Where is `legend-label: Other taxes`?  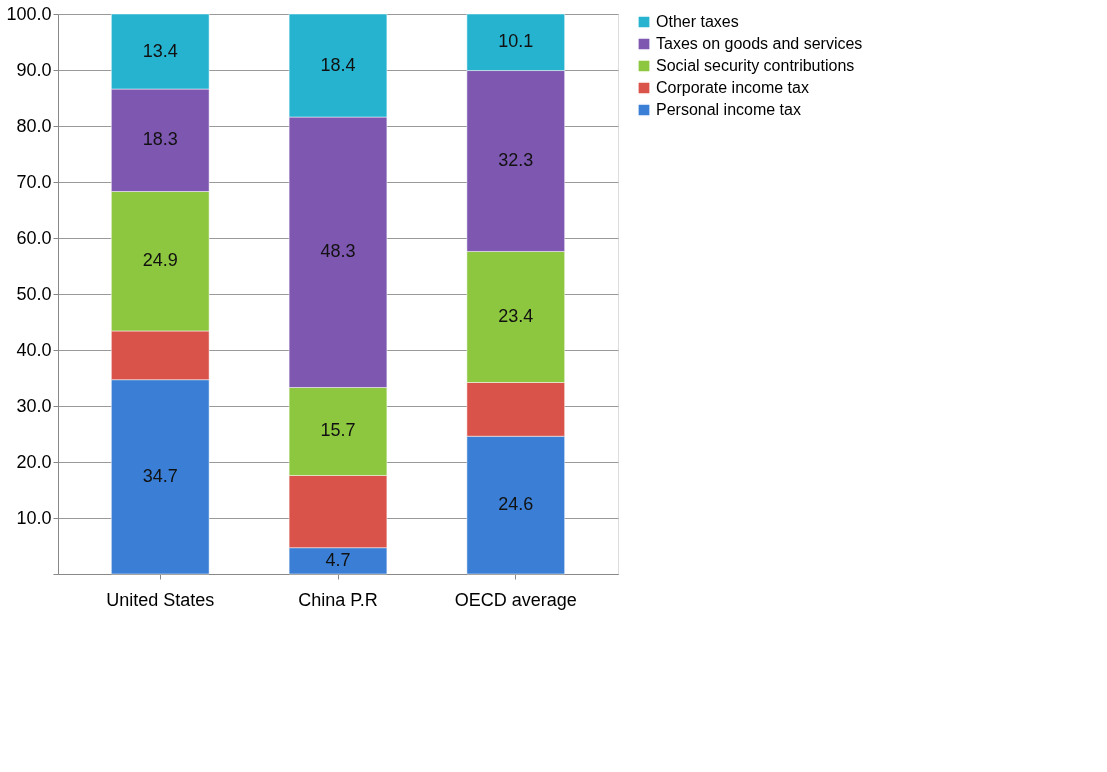 legend-label: Other taxes is located at coordinates (697, 21).